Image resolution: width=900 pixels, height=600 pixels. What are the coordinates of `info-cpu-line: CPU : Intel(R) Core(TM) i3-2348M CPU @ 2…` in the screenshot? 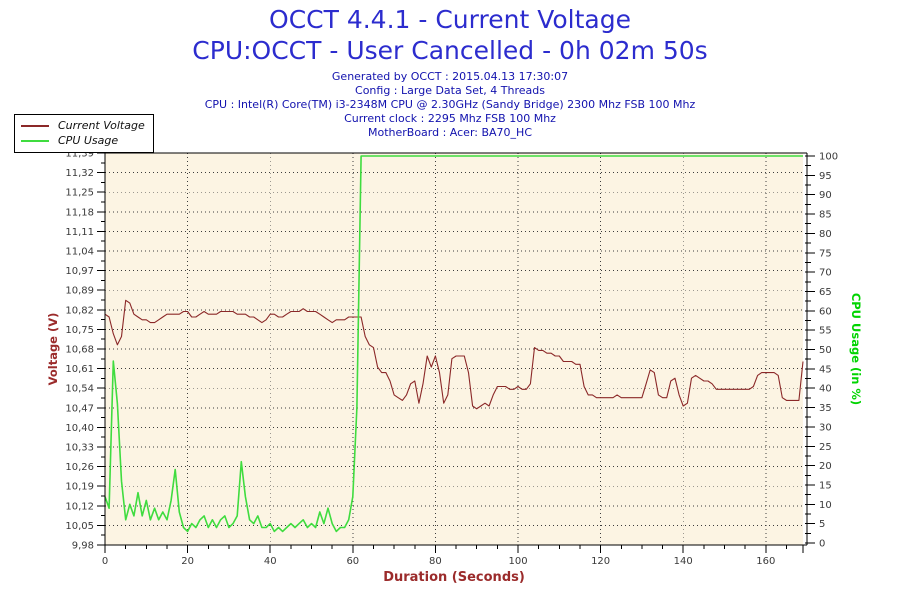 It's located at (450, 104).